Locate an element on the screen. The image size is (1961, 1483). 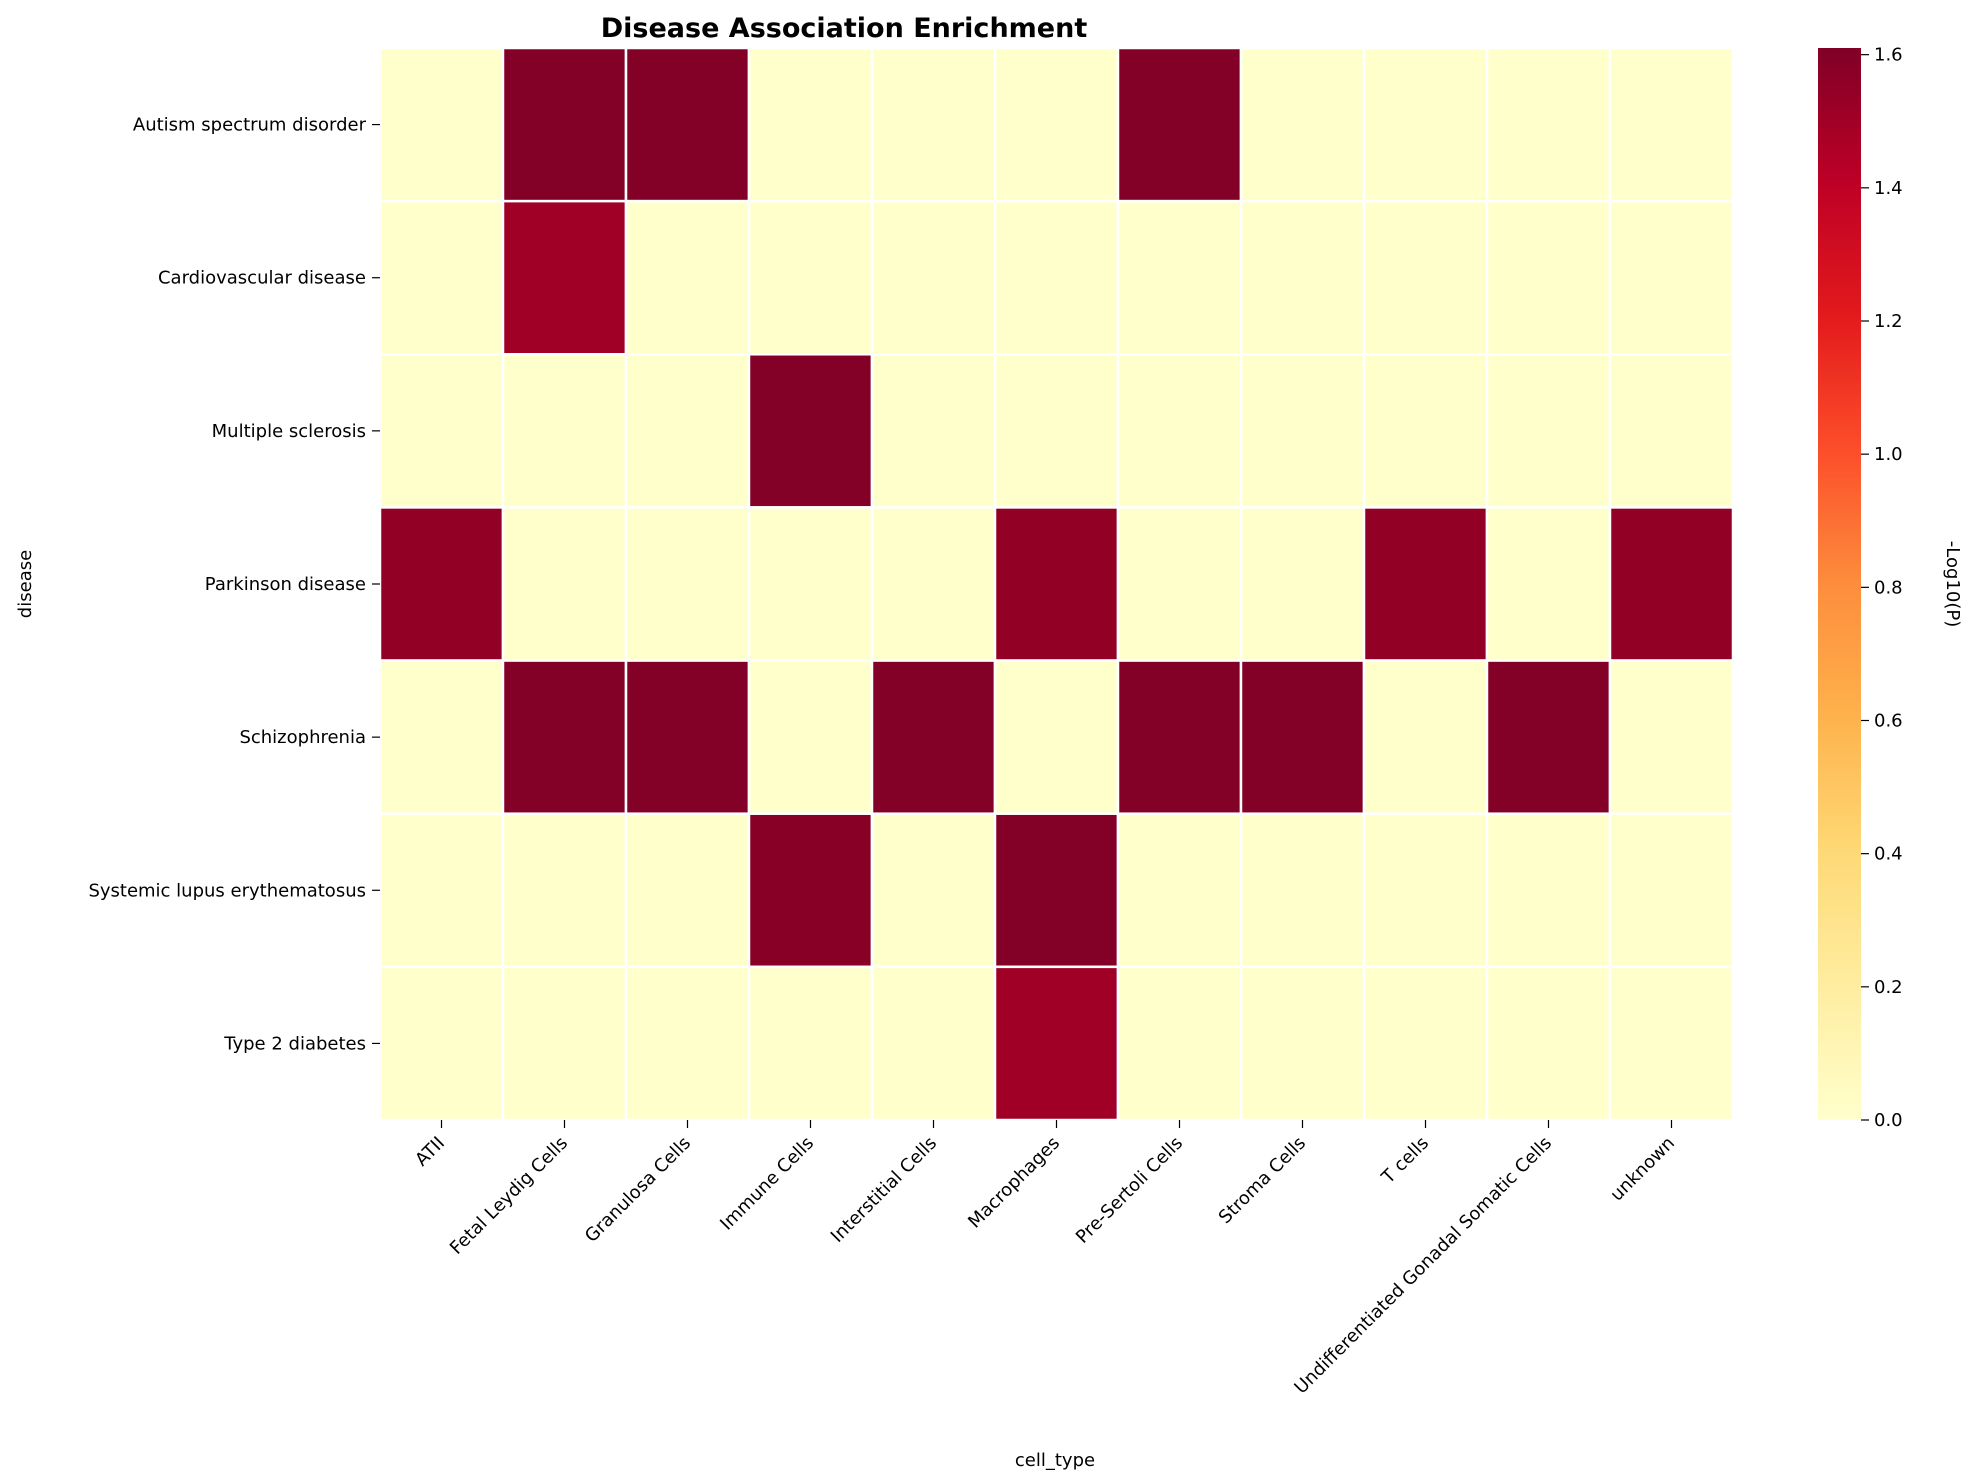
x-tick-label: Undifferentiated Gonadal Somatic Cells is located at coordinates (1423, 1266).